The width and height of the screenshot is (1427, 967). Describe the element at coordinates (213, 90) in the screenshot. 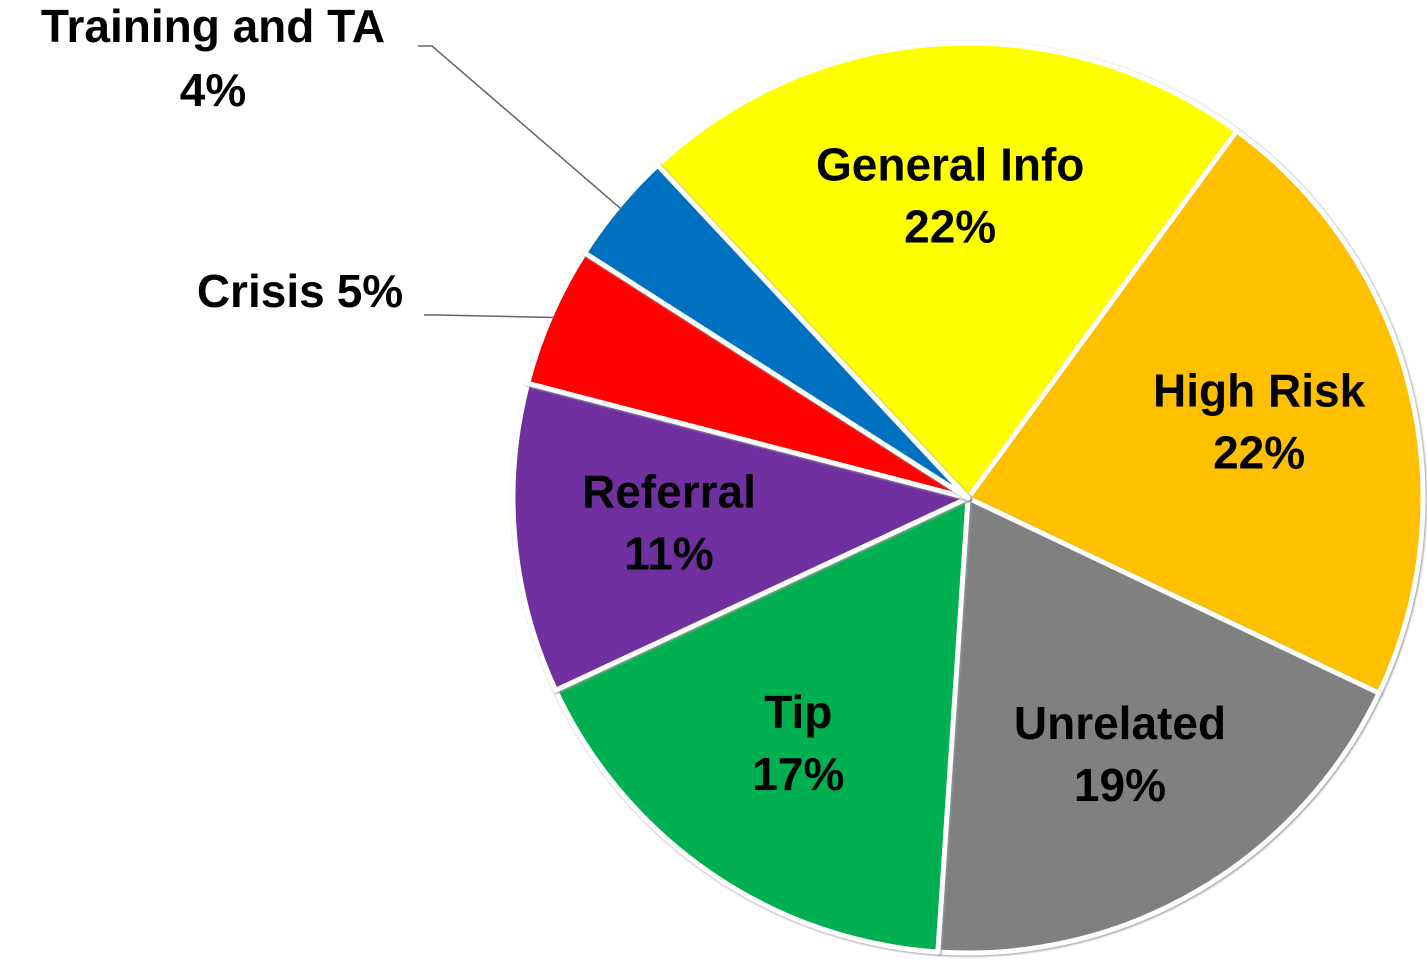

I see `value-label: 4%` at that location.